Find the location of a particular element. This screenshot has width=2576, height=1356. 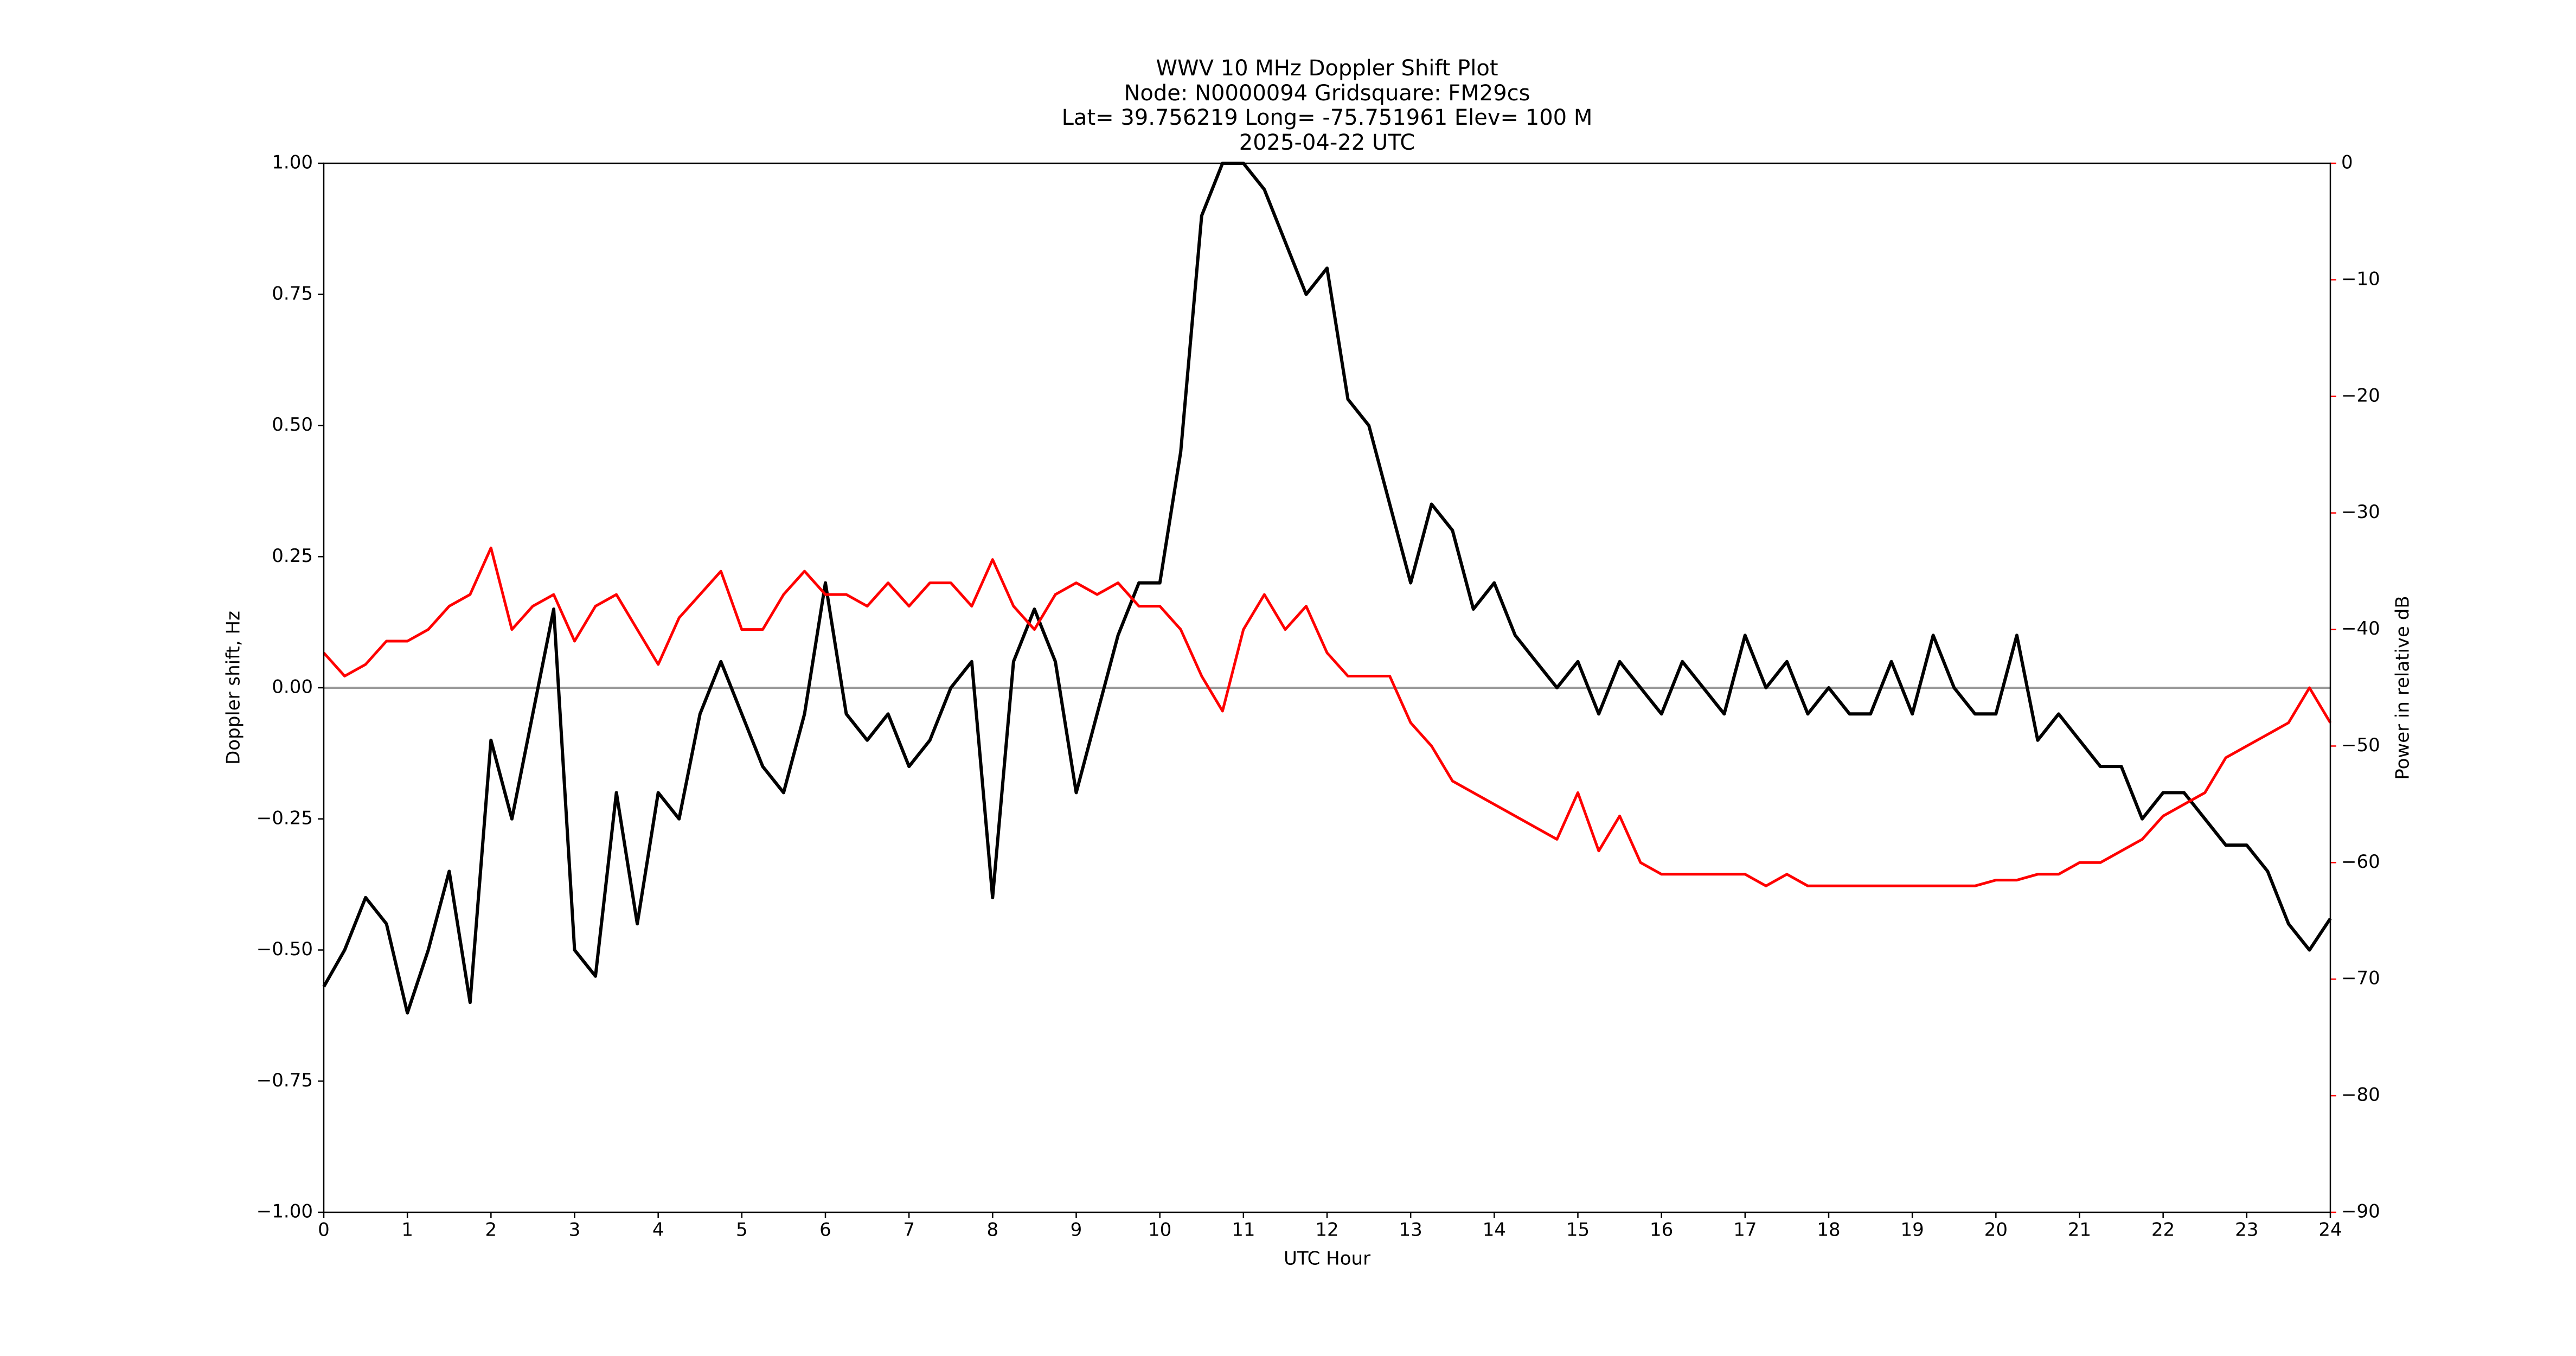

x-tick-label: 9 is located at coordinates (1076, 1230).